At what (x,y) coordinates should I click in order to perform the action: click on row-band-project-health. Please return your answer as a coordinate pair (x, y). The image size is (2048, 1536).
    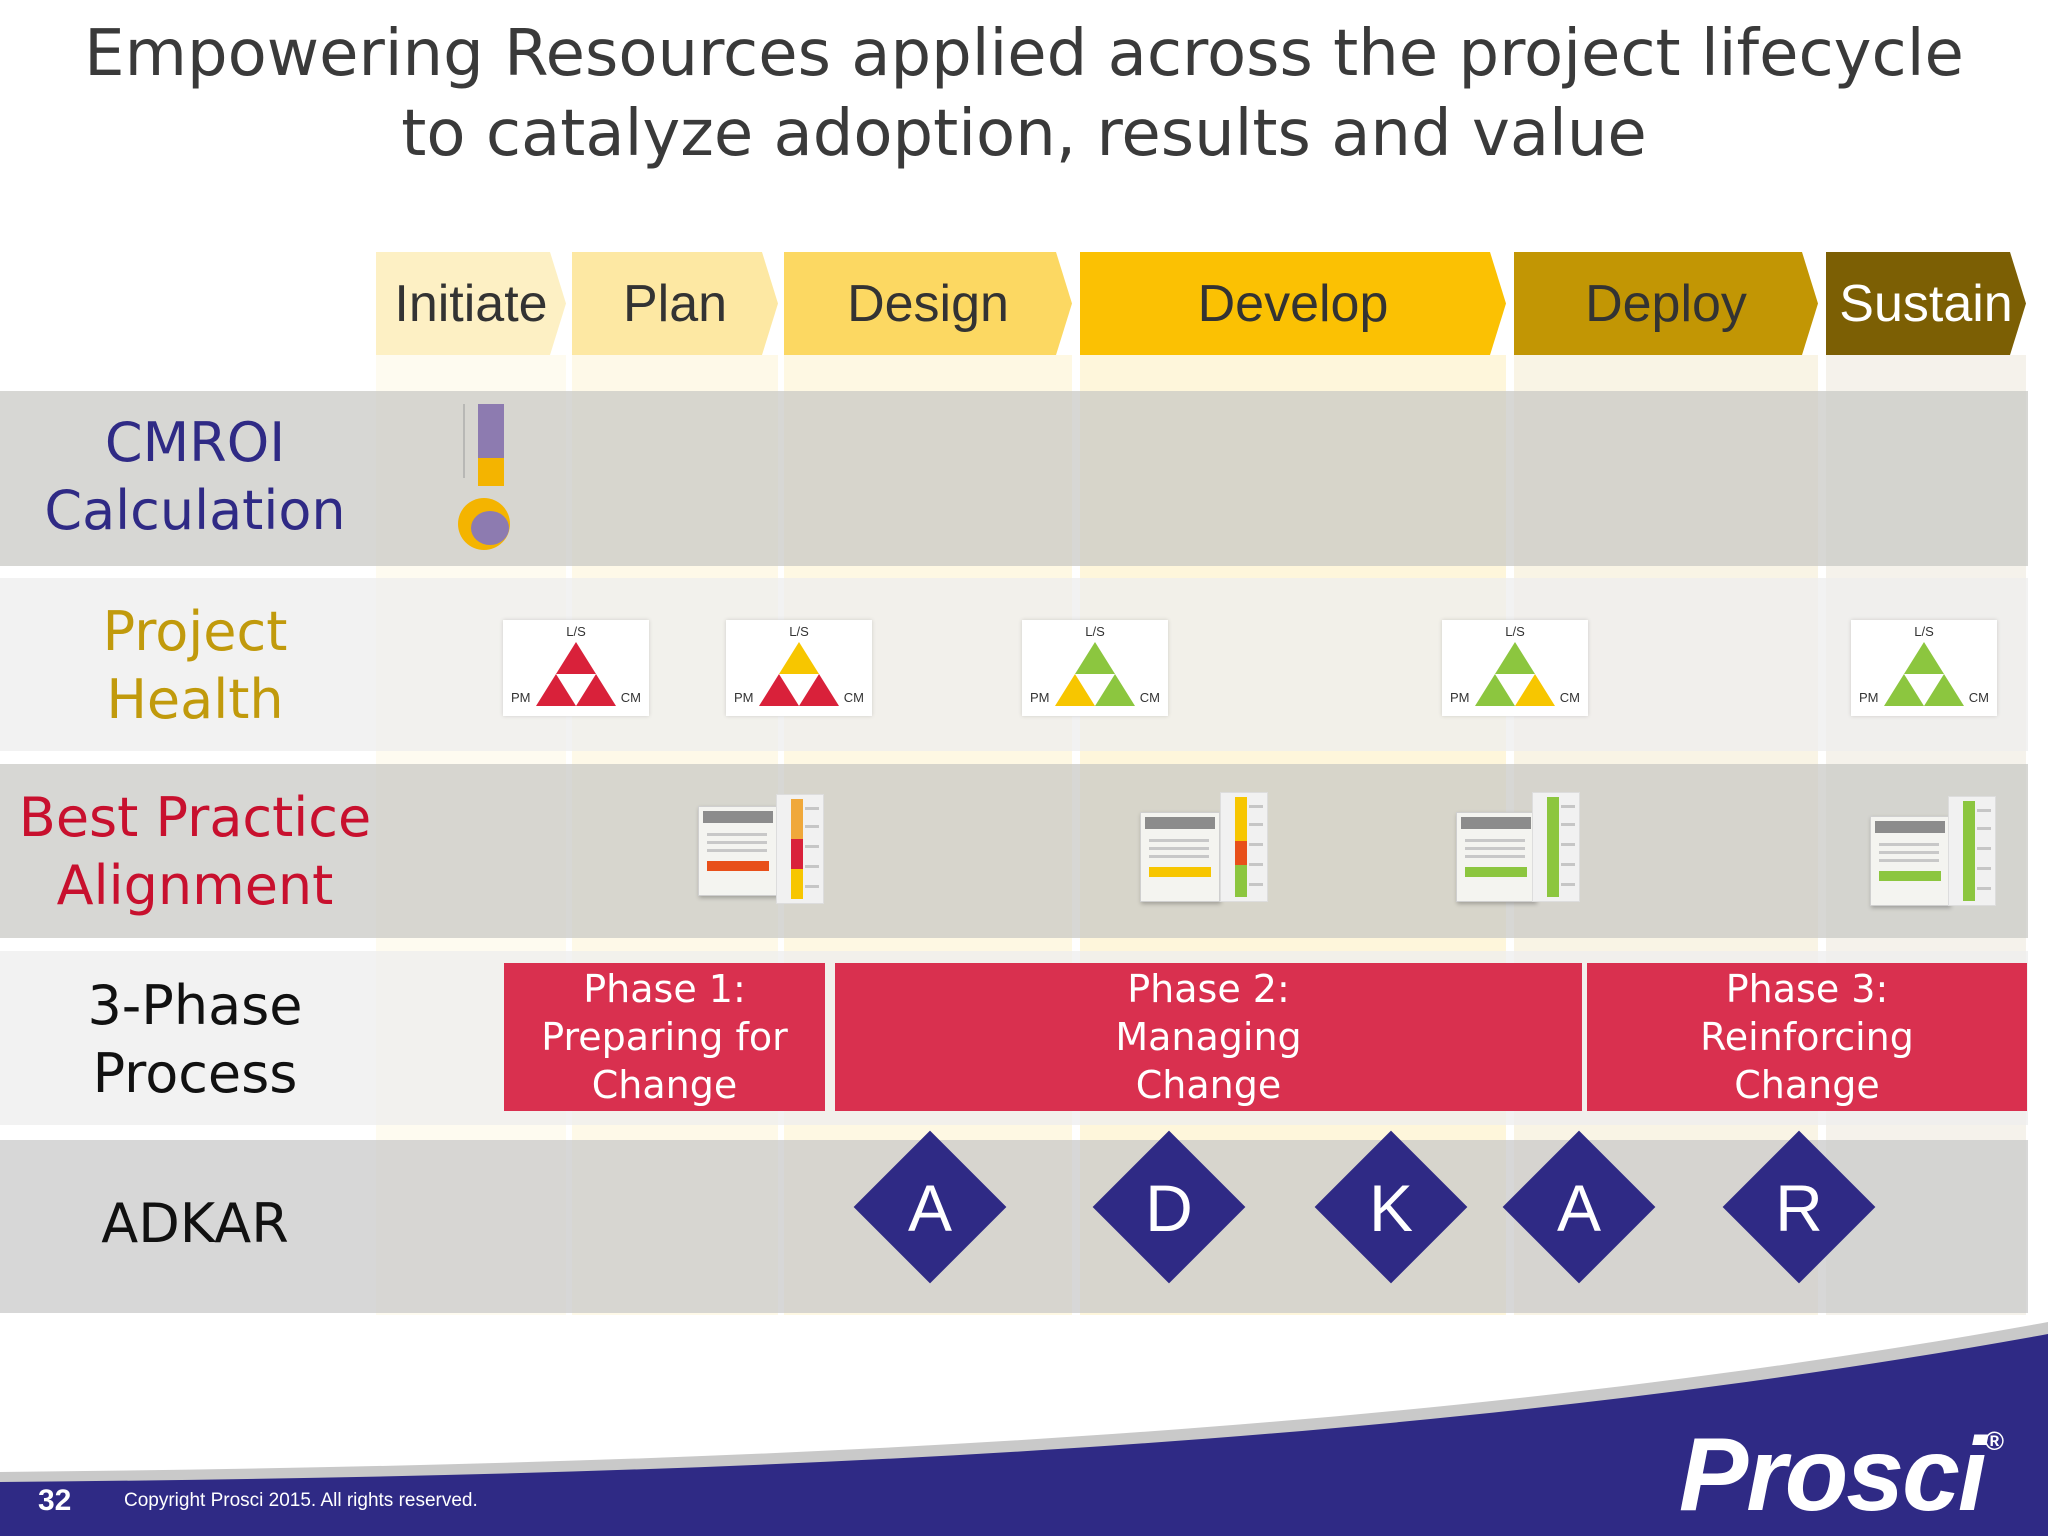
    Looking at the image, I should click on (1014, 664).